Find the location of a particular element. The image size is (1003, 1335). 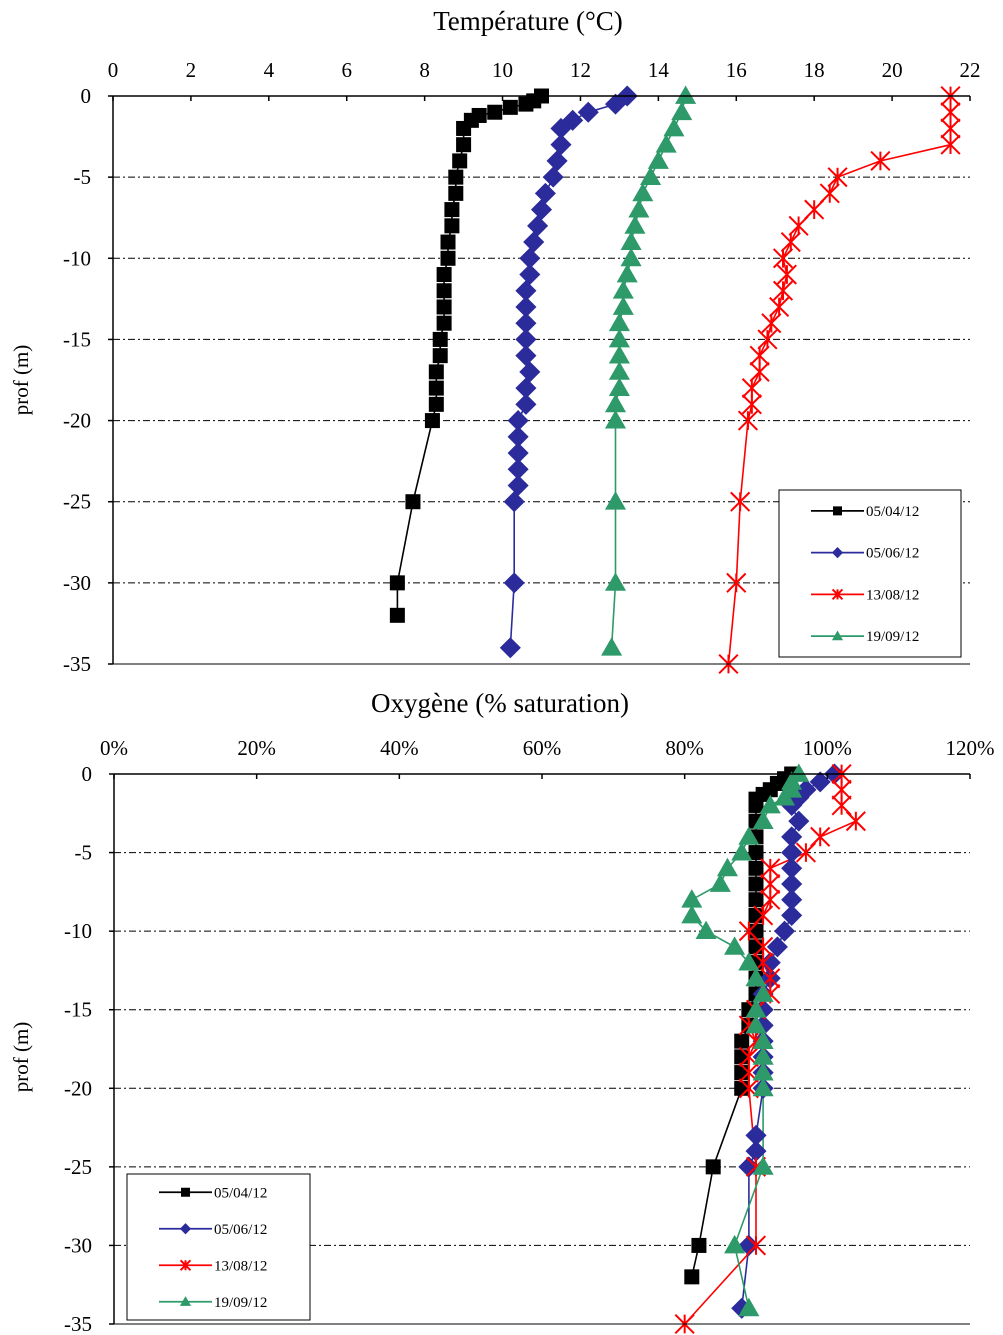

temperature-legend: 05/04/12 05/06/12 13/08/12 19/09/12 is located at coordinates (870, 573).